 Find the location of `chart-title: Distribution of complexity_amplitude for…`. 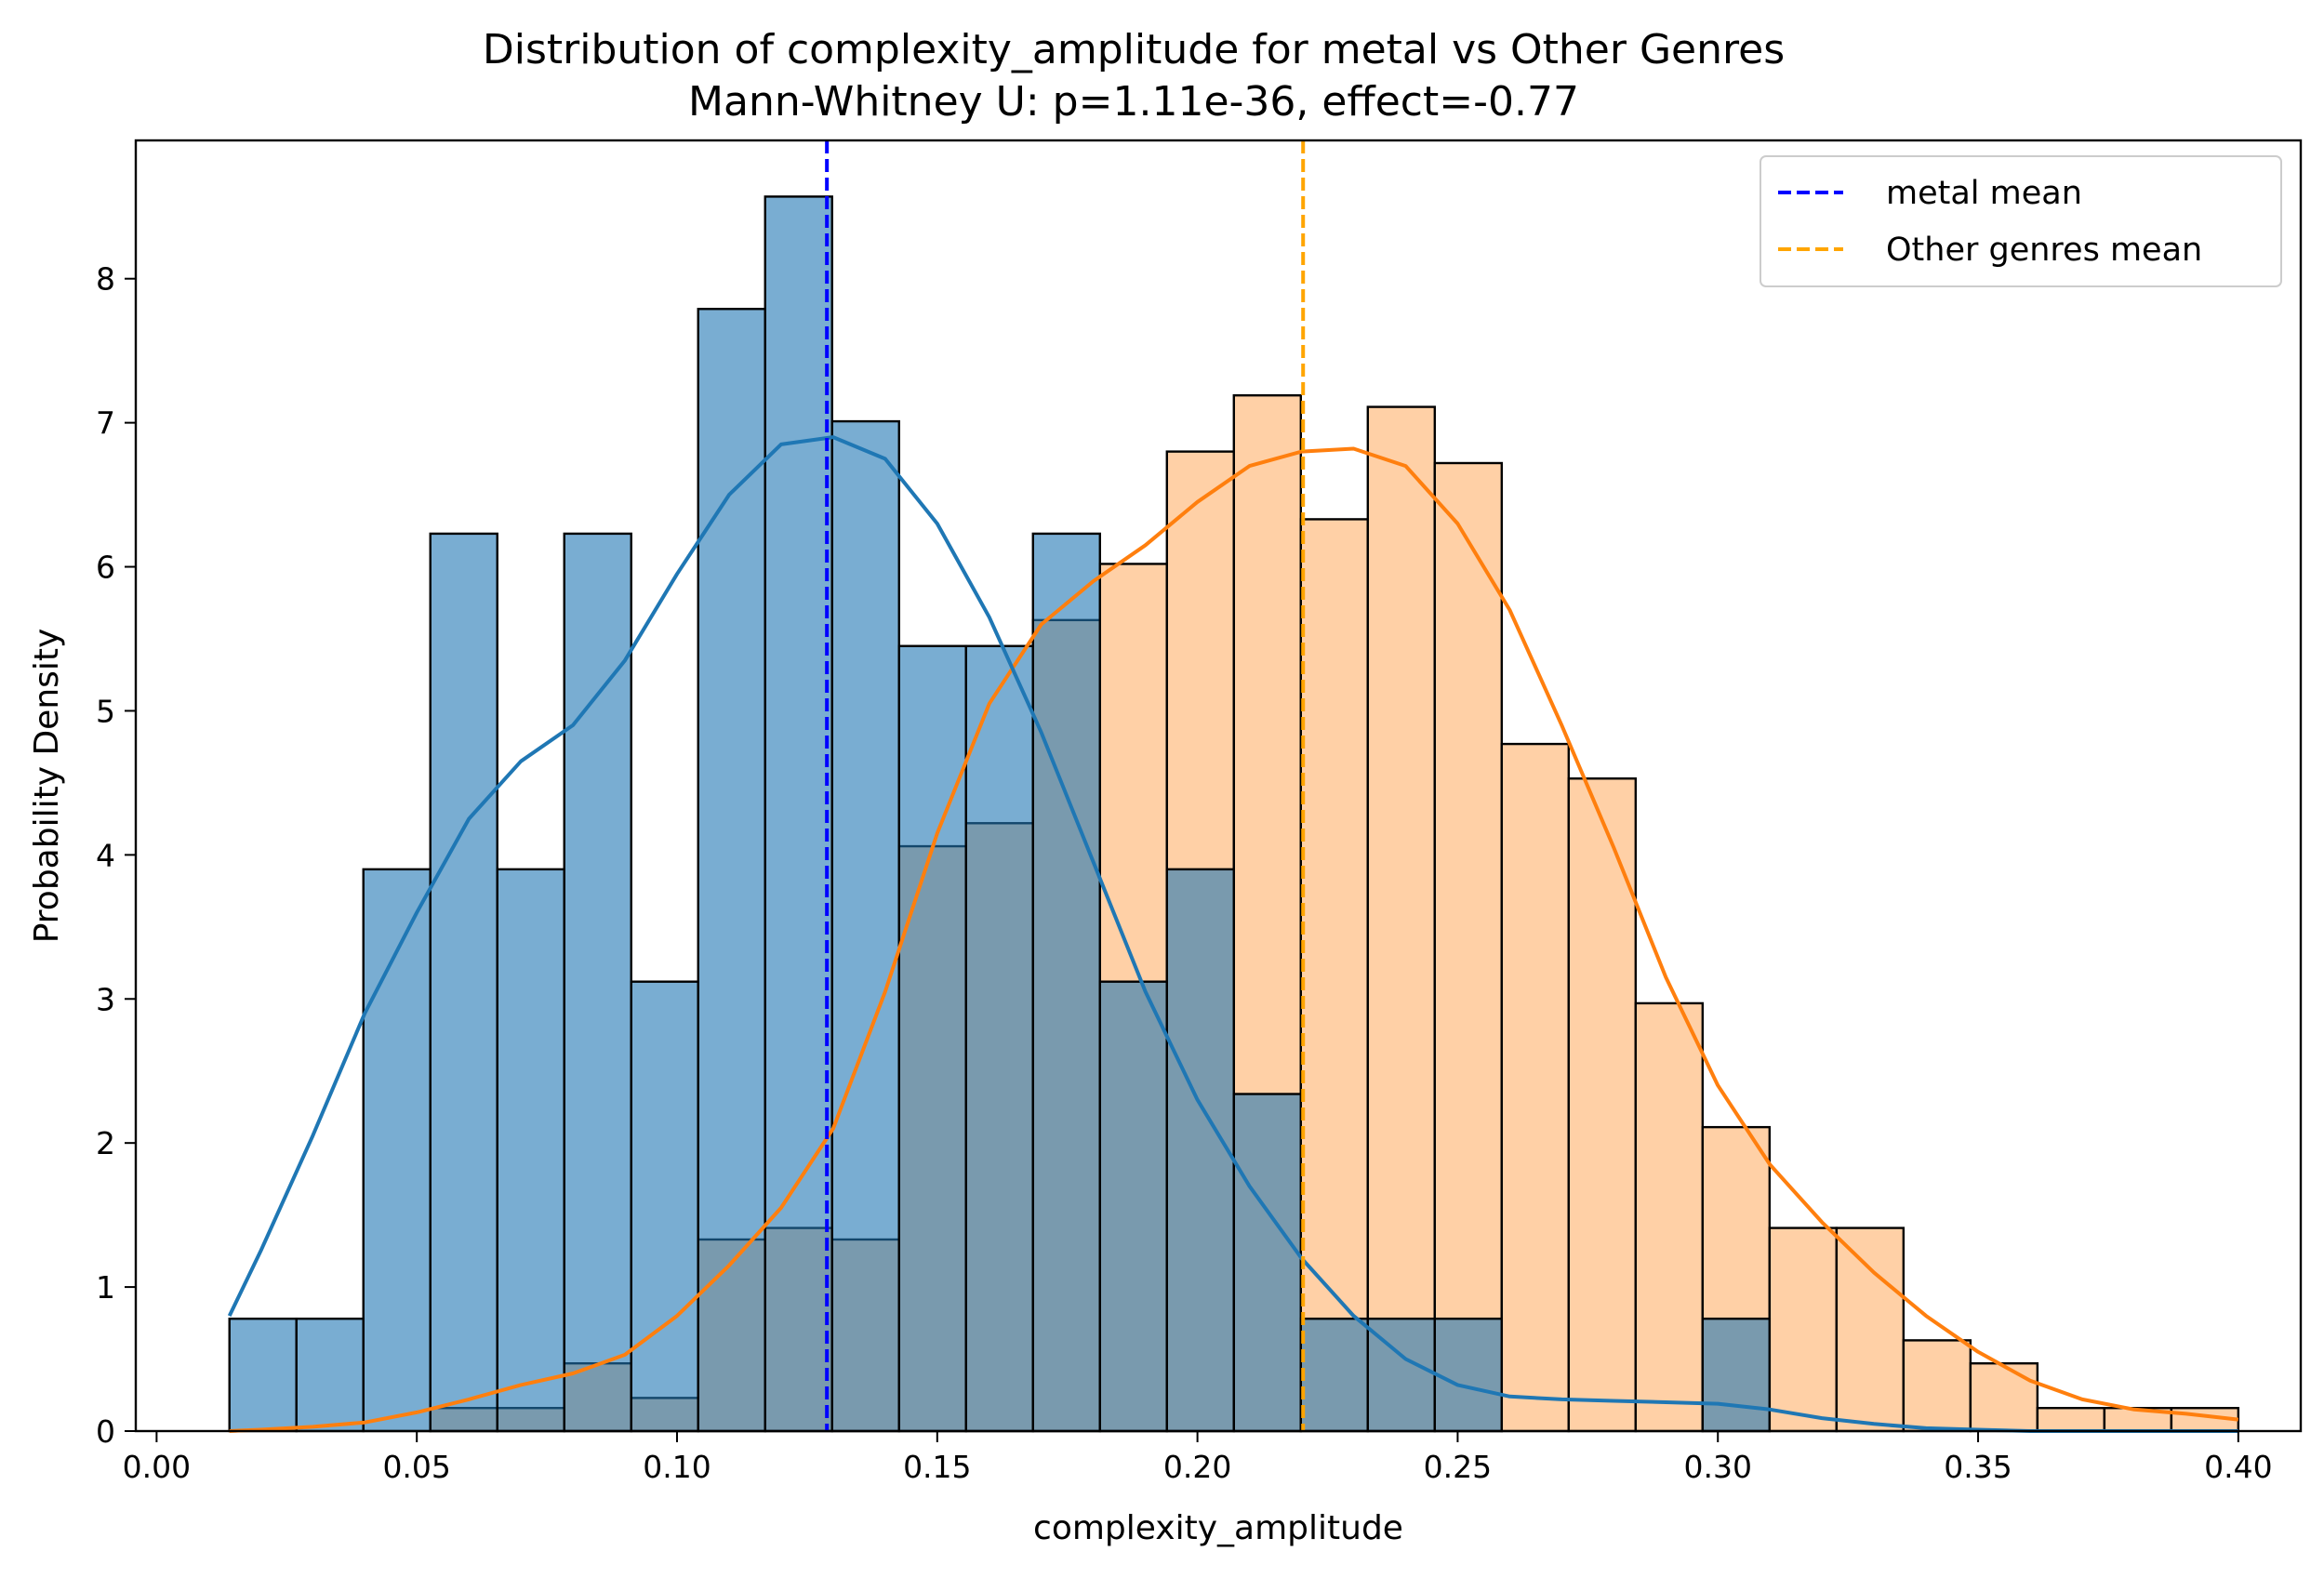

chart-title: Distribution of complexity_amplitude for… is located at coordinates (1134, 49).